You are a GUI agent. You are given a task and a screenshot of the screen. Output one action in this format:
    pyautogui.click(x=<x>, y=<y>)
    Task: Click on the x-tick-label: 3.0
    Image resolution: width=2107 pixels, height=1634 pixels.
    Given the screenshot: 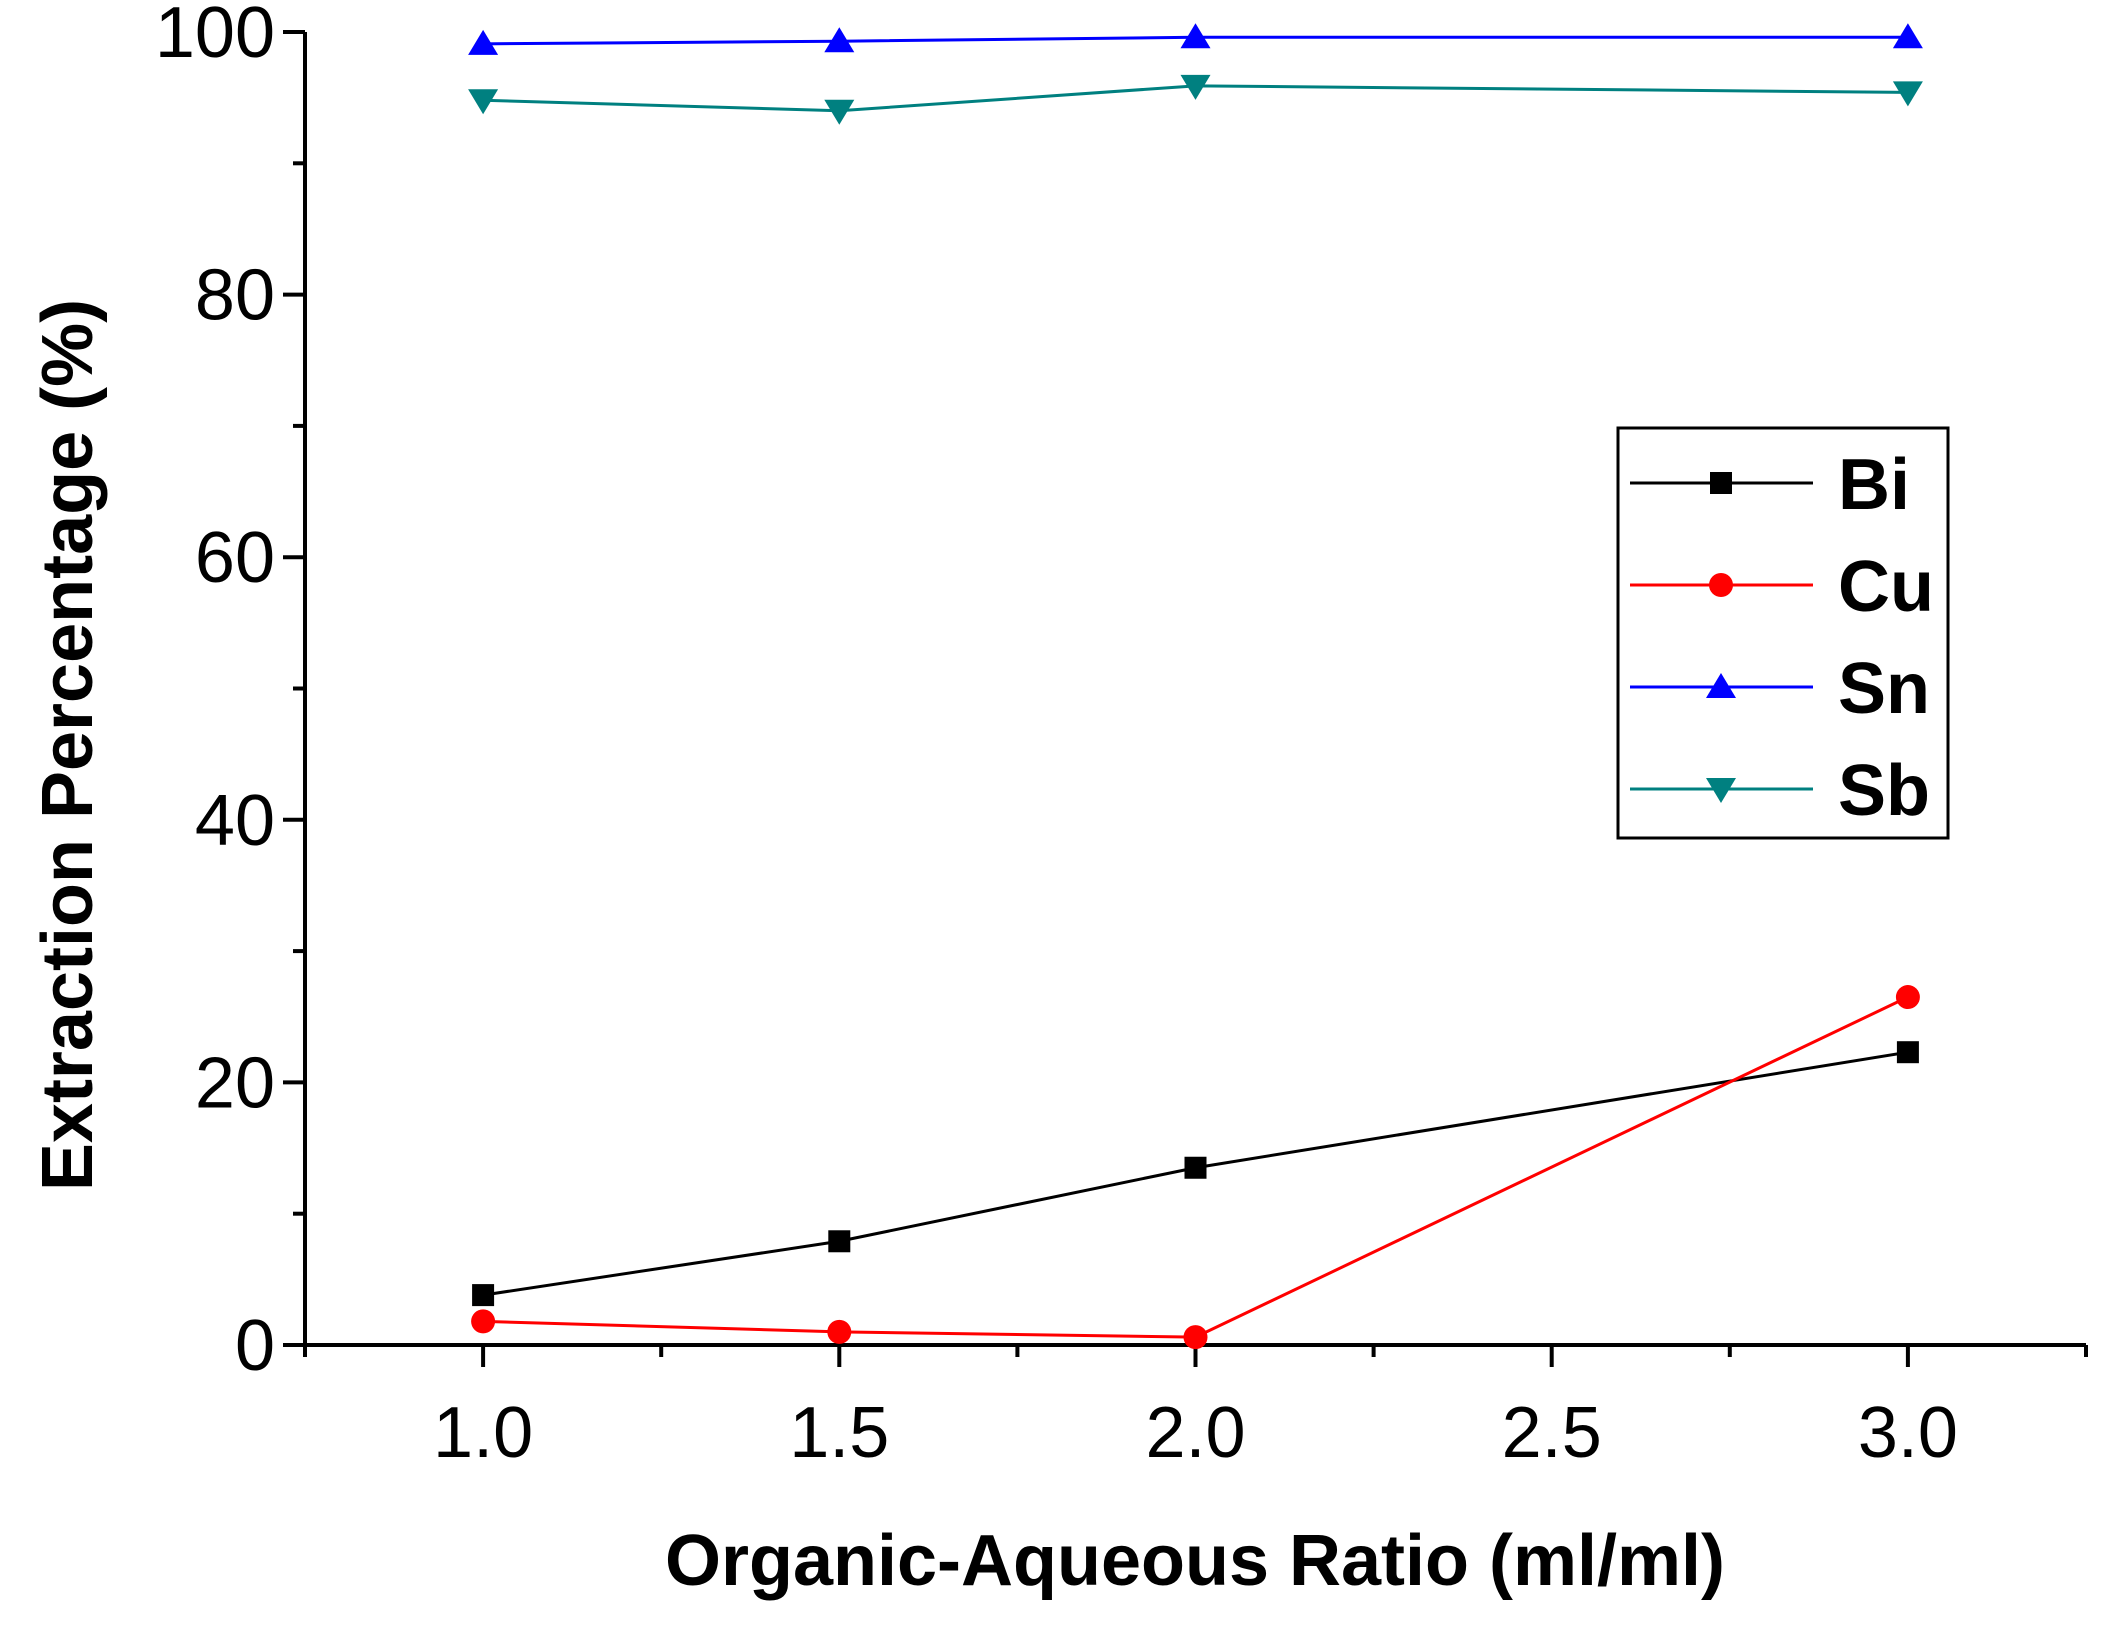 What is the action you would take?
    pyautogui.click(x=1908, y=1433)
    